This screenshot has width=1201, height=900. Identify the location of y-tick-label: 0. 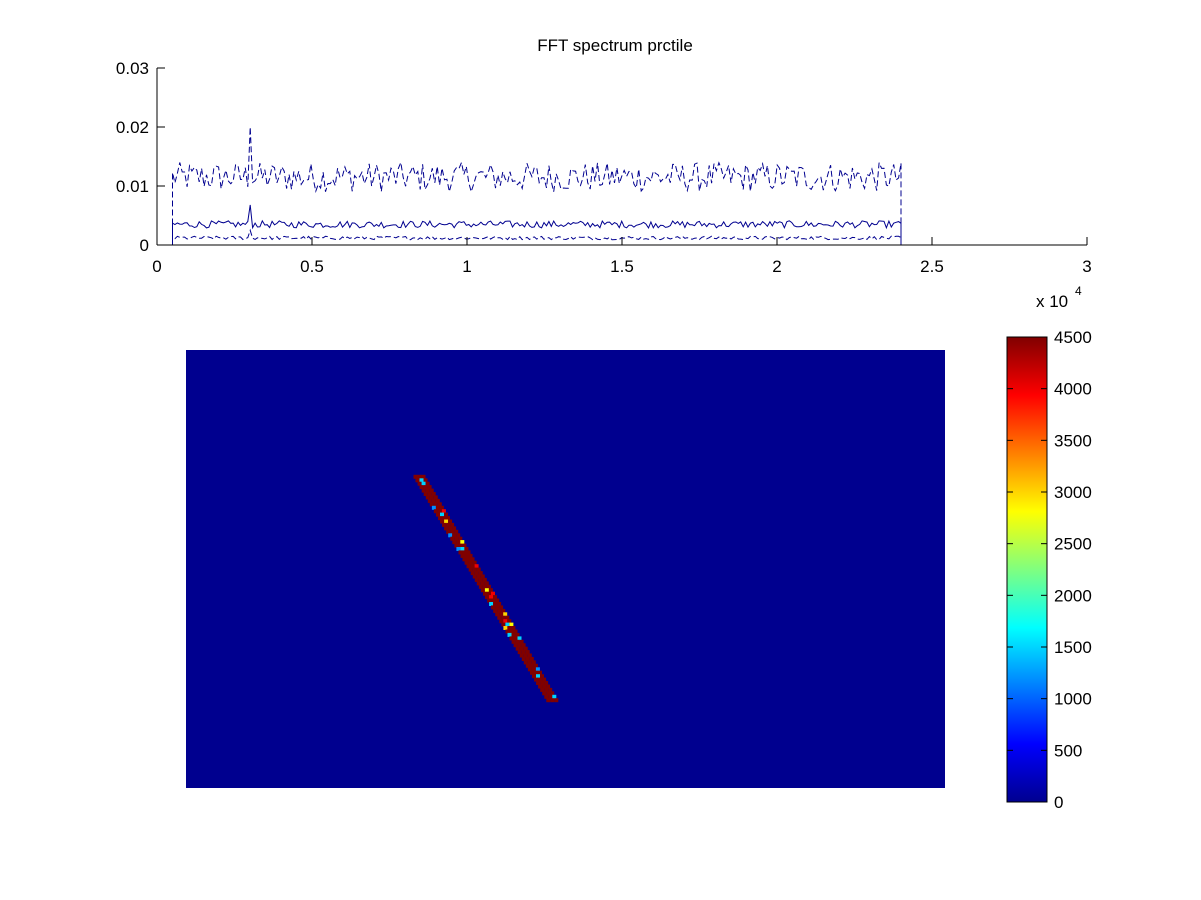
(144, 245).